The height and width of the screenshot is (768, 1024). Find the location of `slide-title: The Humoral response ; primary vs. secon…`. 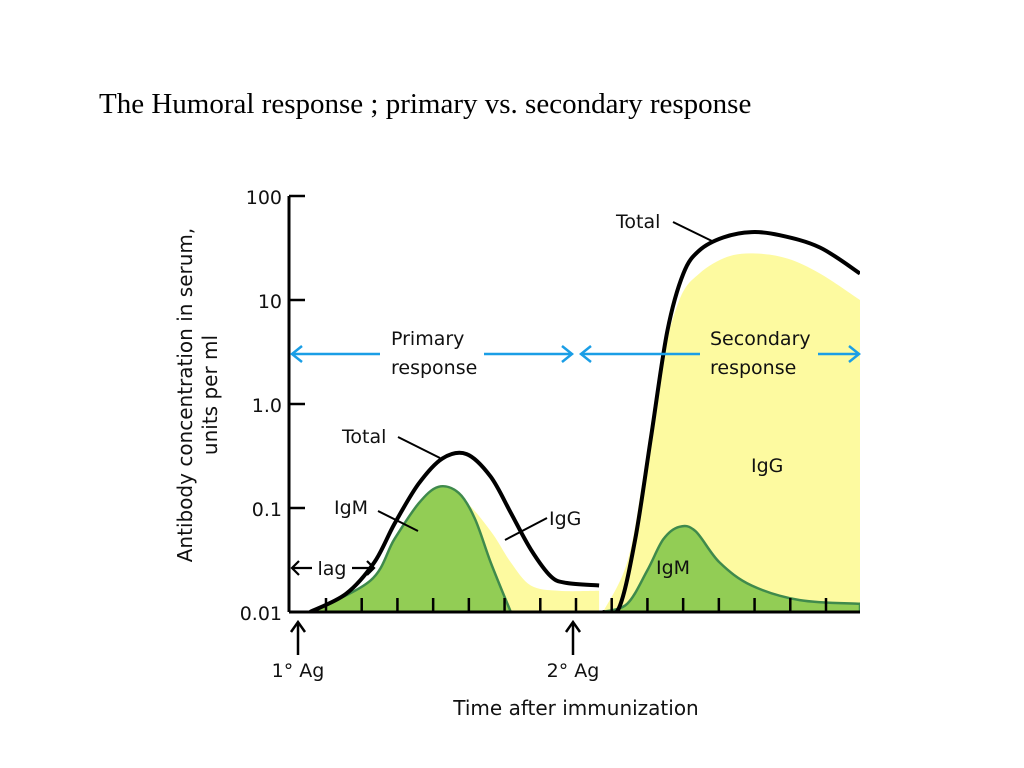

slide-title: The Humoral response ; primary vs. secon… is located at coordinates (425, 104).